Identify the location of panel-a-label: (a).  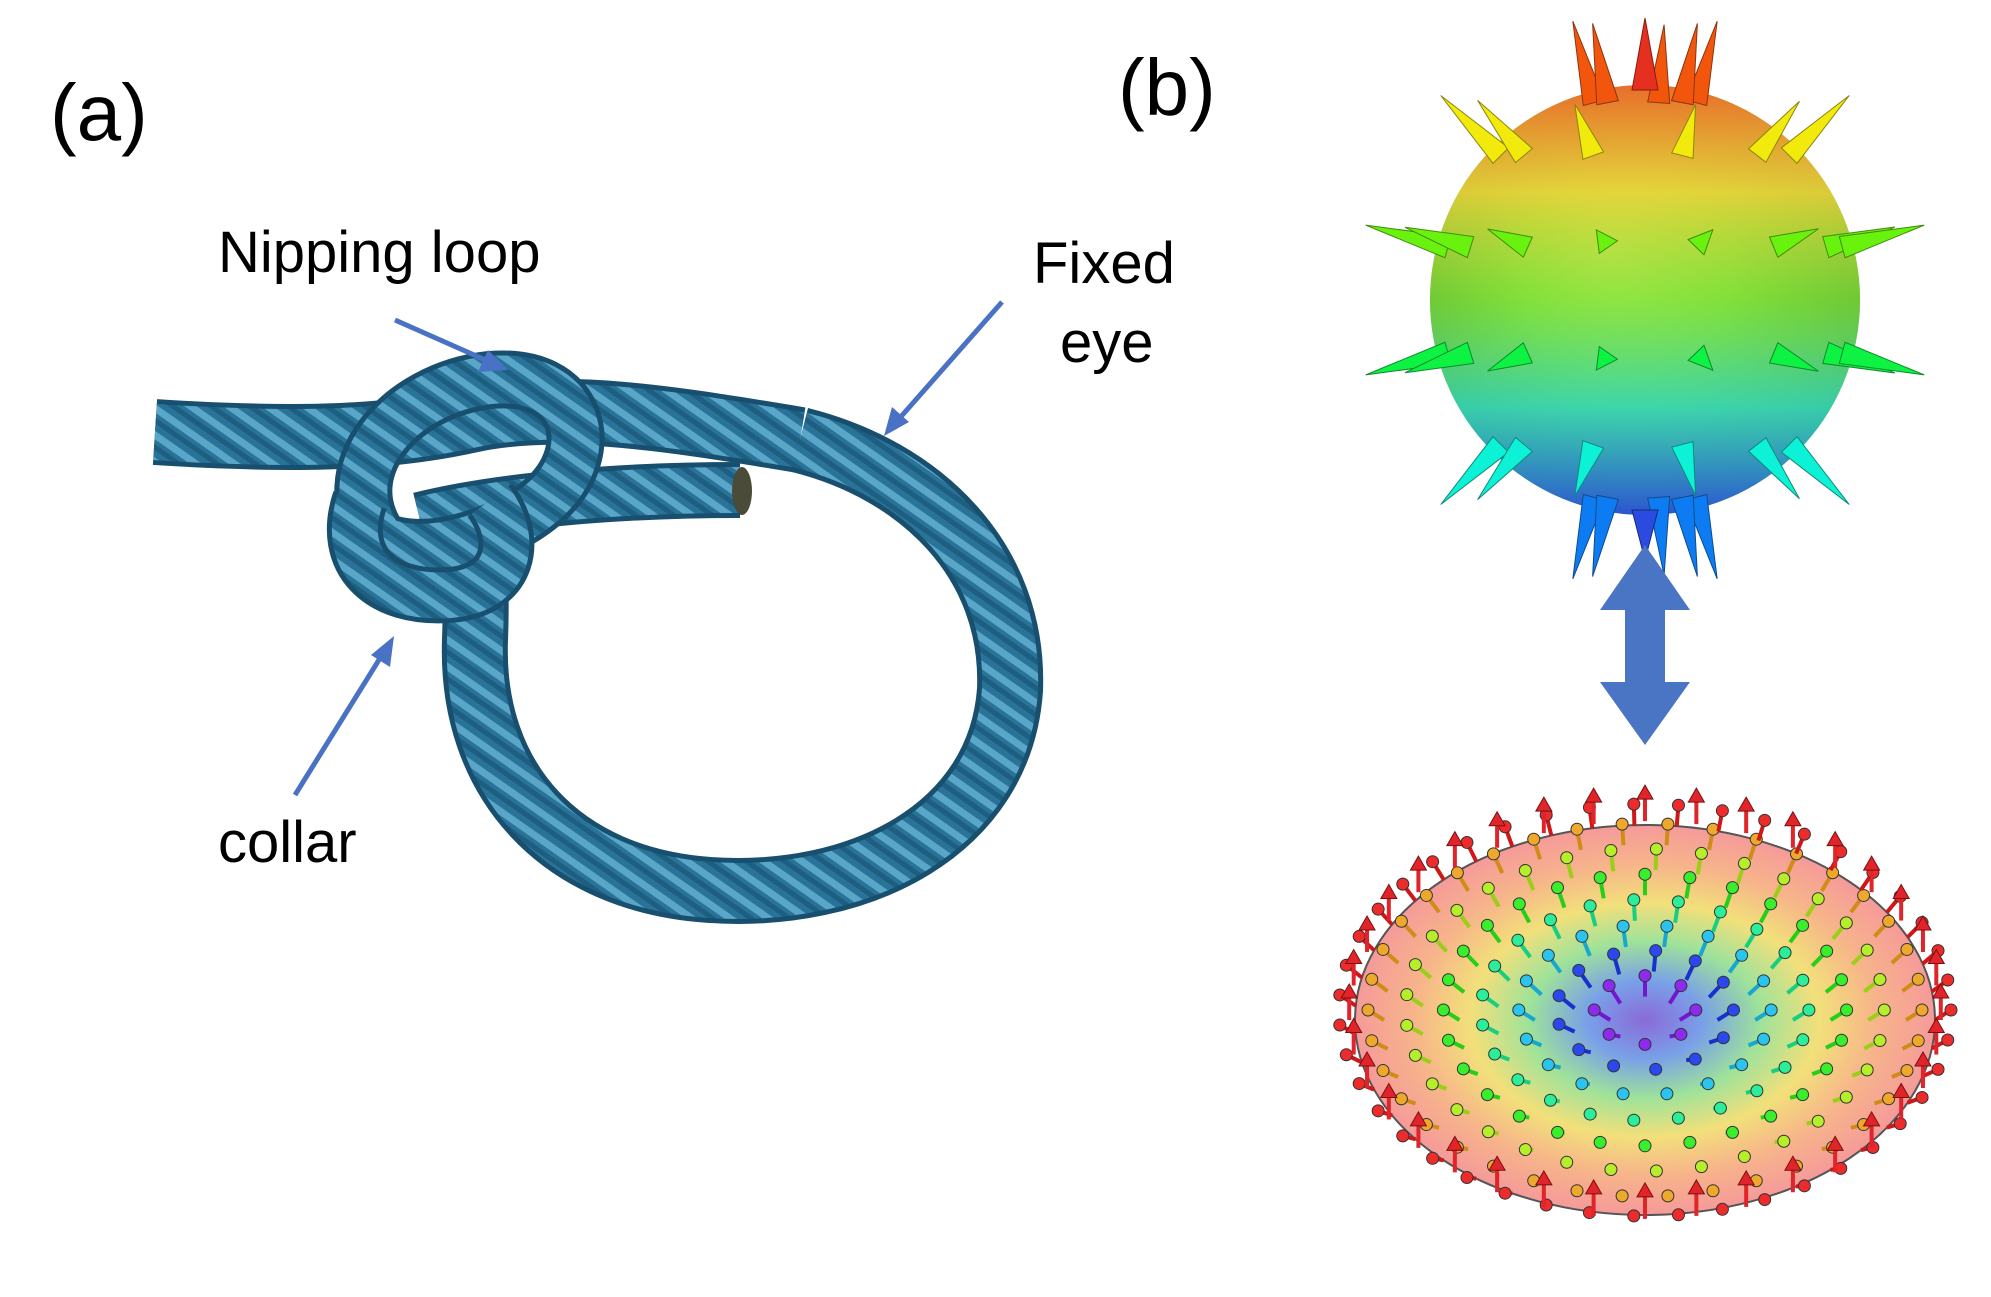
(99, 112).